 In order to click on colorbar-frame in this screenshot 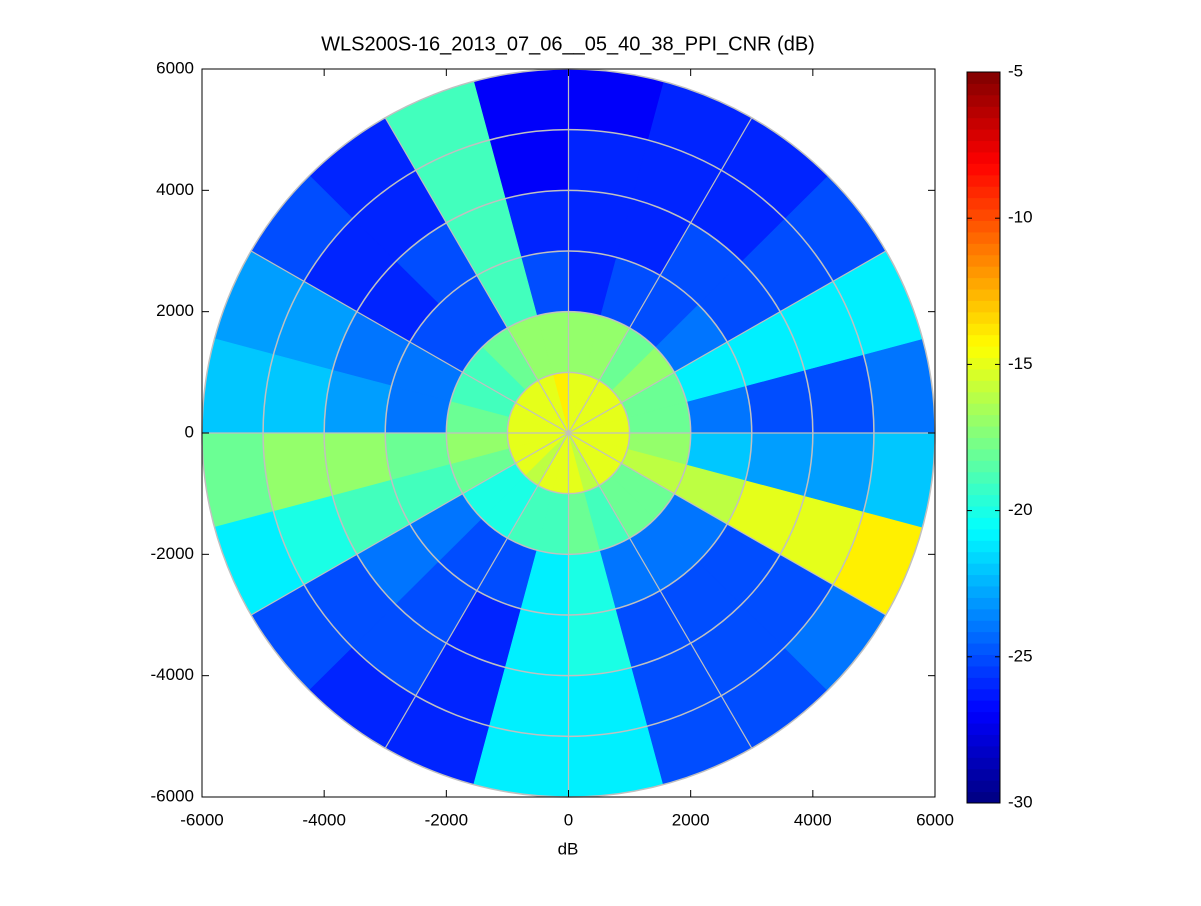, I will do `click(983, 437)`.